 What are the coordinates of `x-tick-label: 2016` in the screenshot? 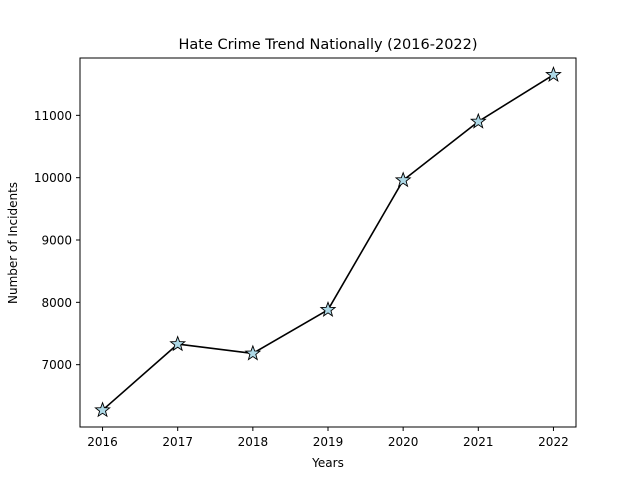 It's located at (102, 442).